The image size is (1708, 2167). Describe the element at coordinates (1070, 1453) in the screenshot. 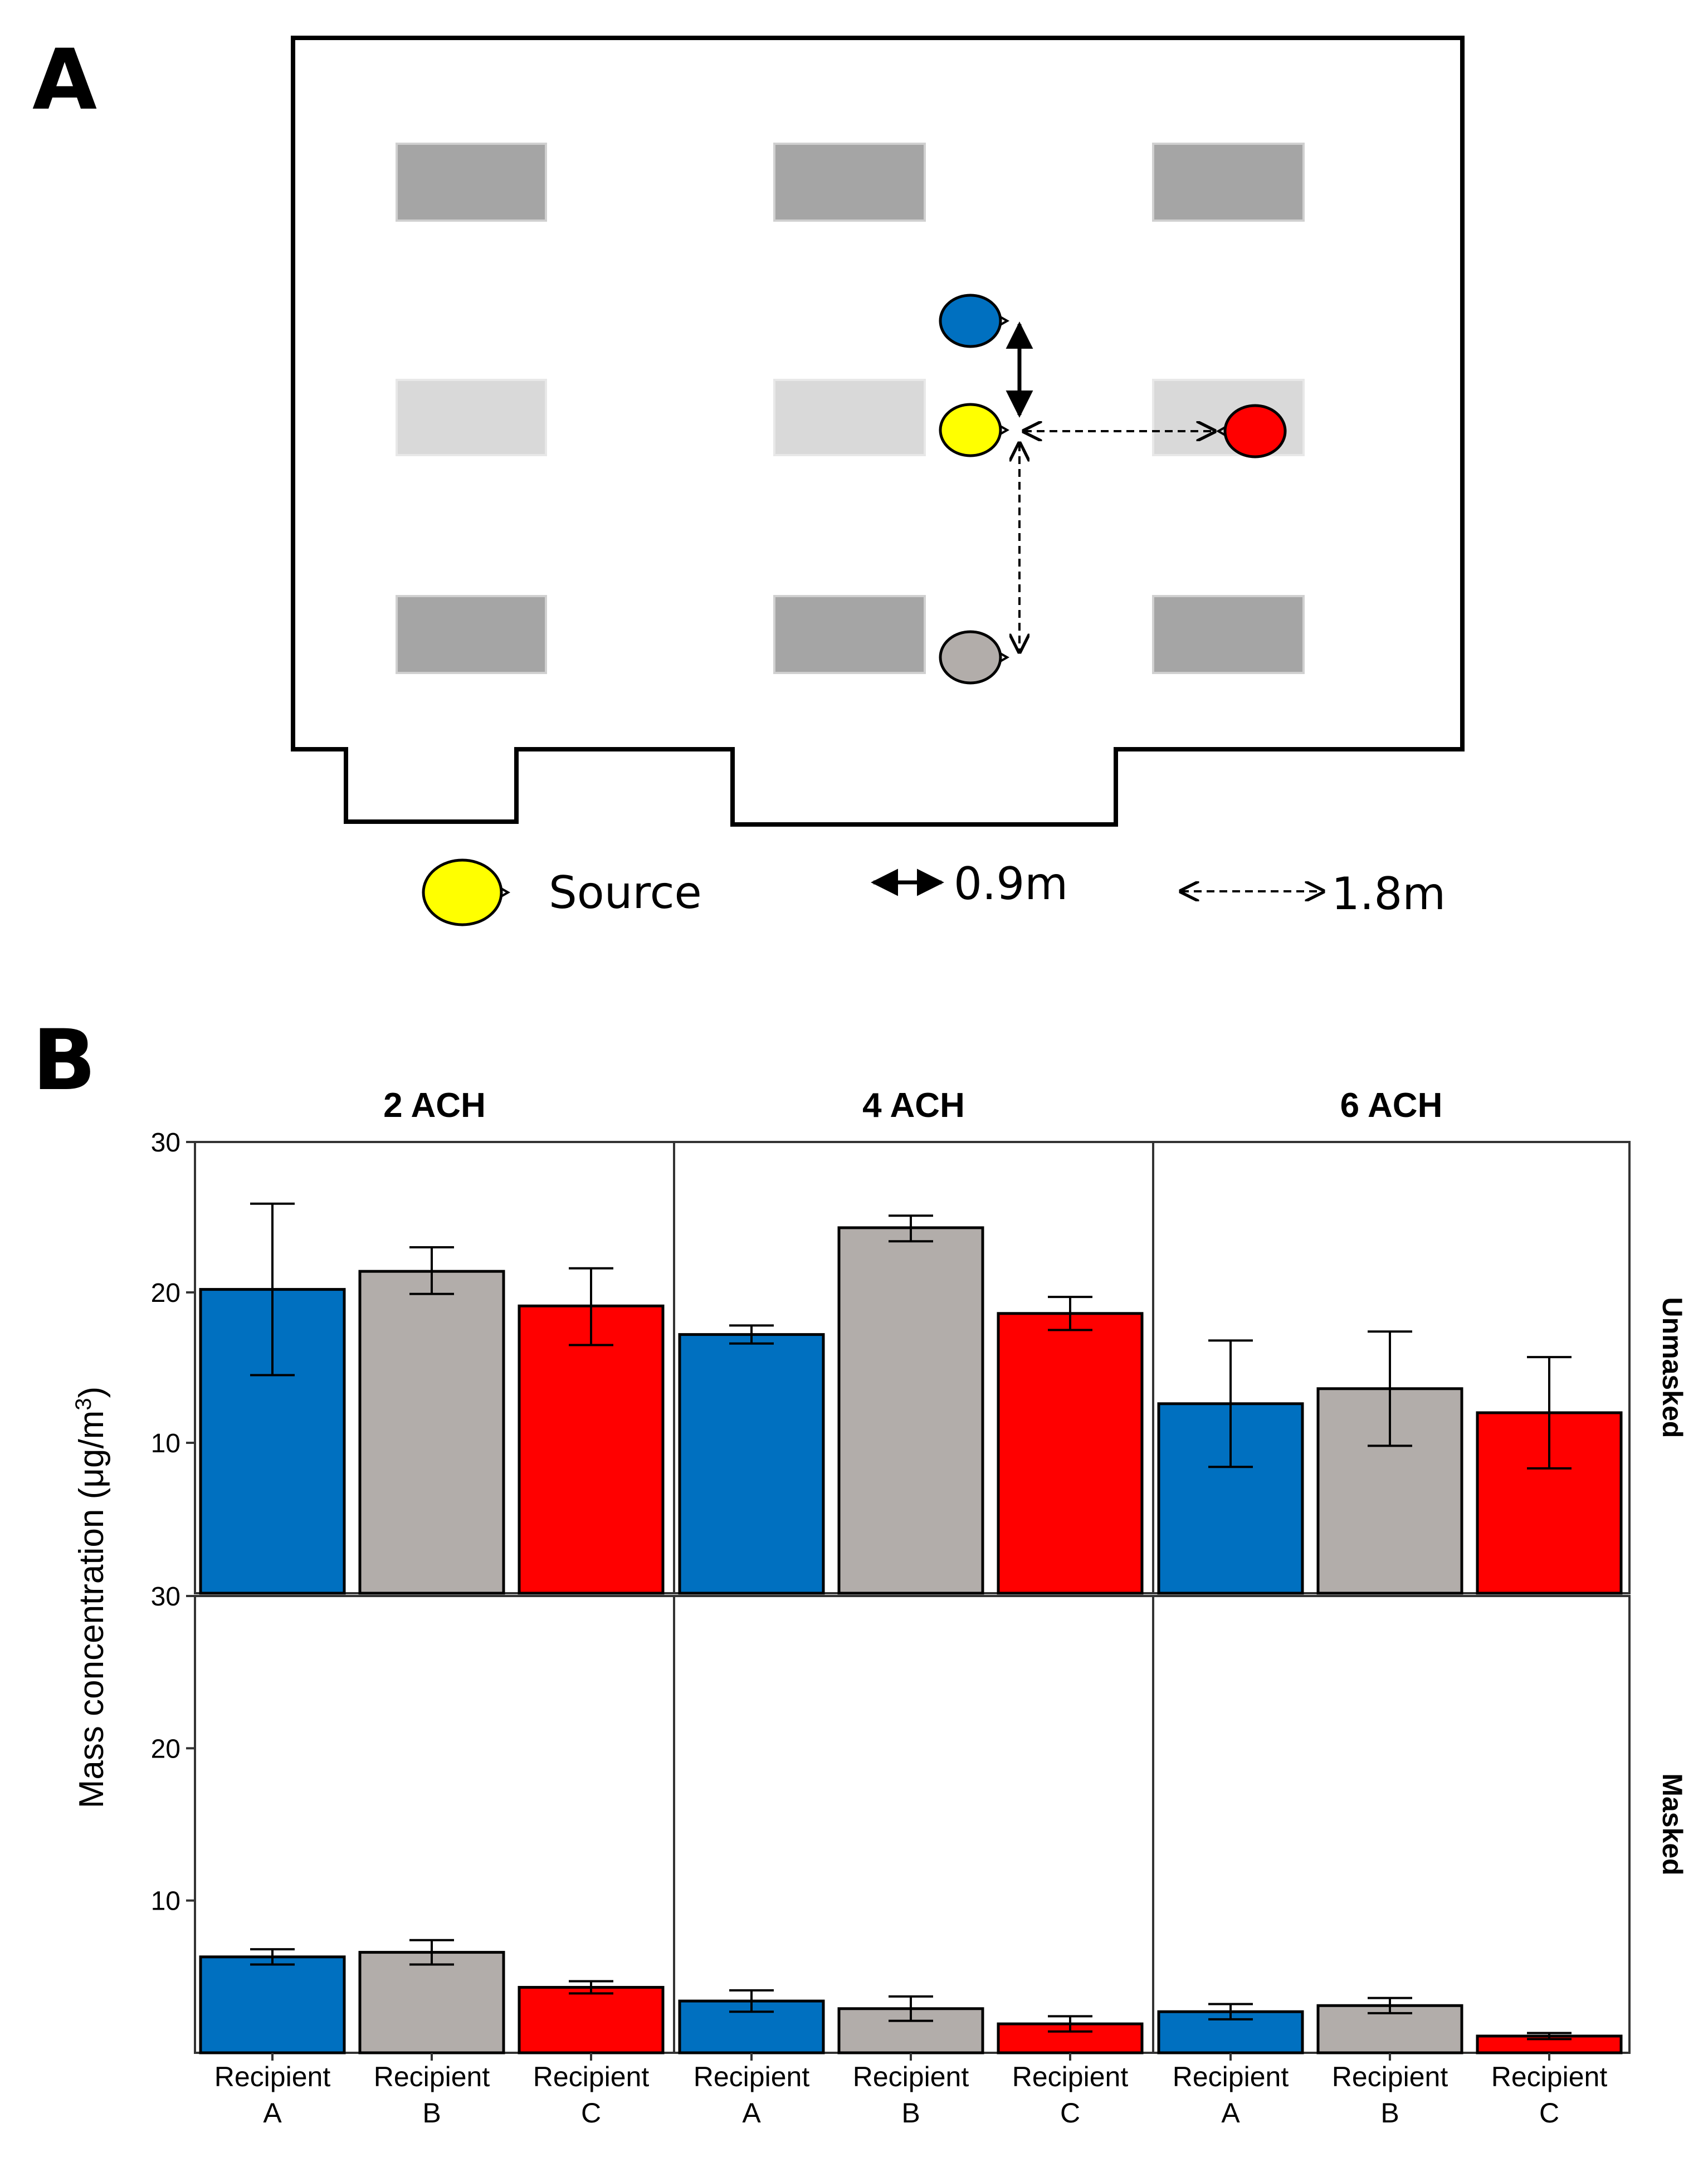

I see `bar-unmasked-4ach-recipient-c` at that location.